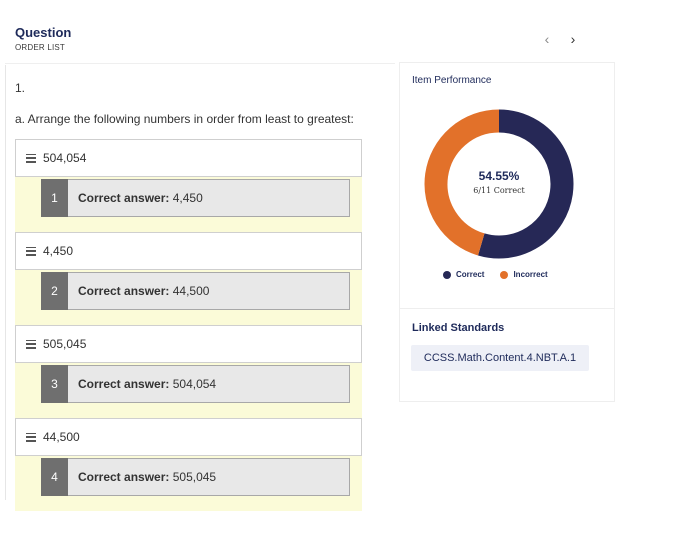 This screenshot has width=694, height=540. I want to click on donut-slice-incorrect, so click(462, 182).